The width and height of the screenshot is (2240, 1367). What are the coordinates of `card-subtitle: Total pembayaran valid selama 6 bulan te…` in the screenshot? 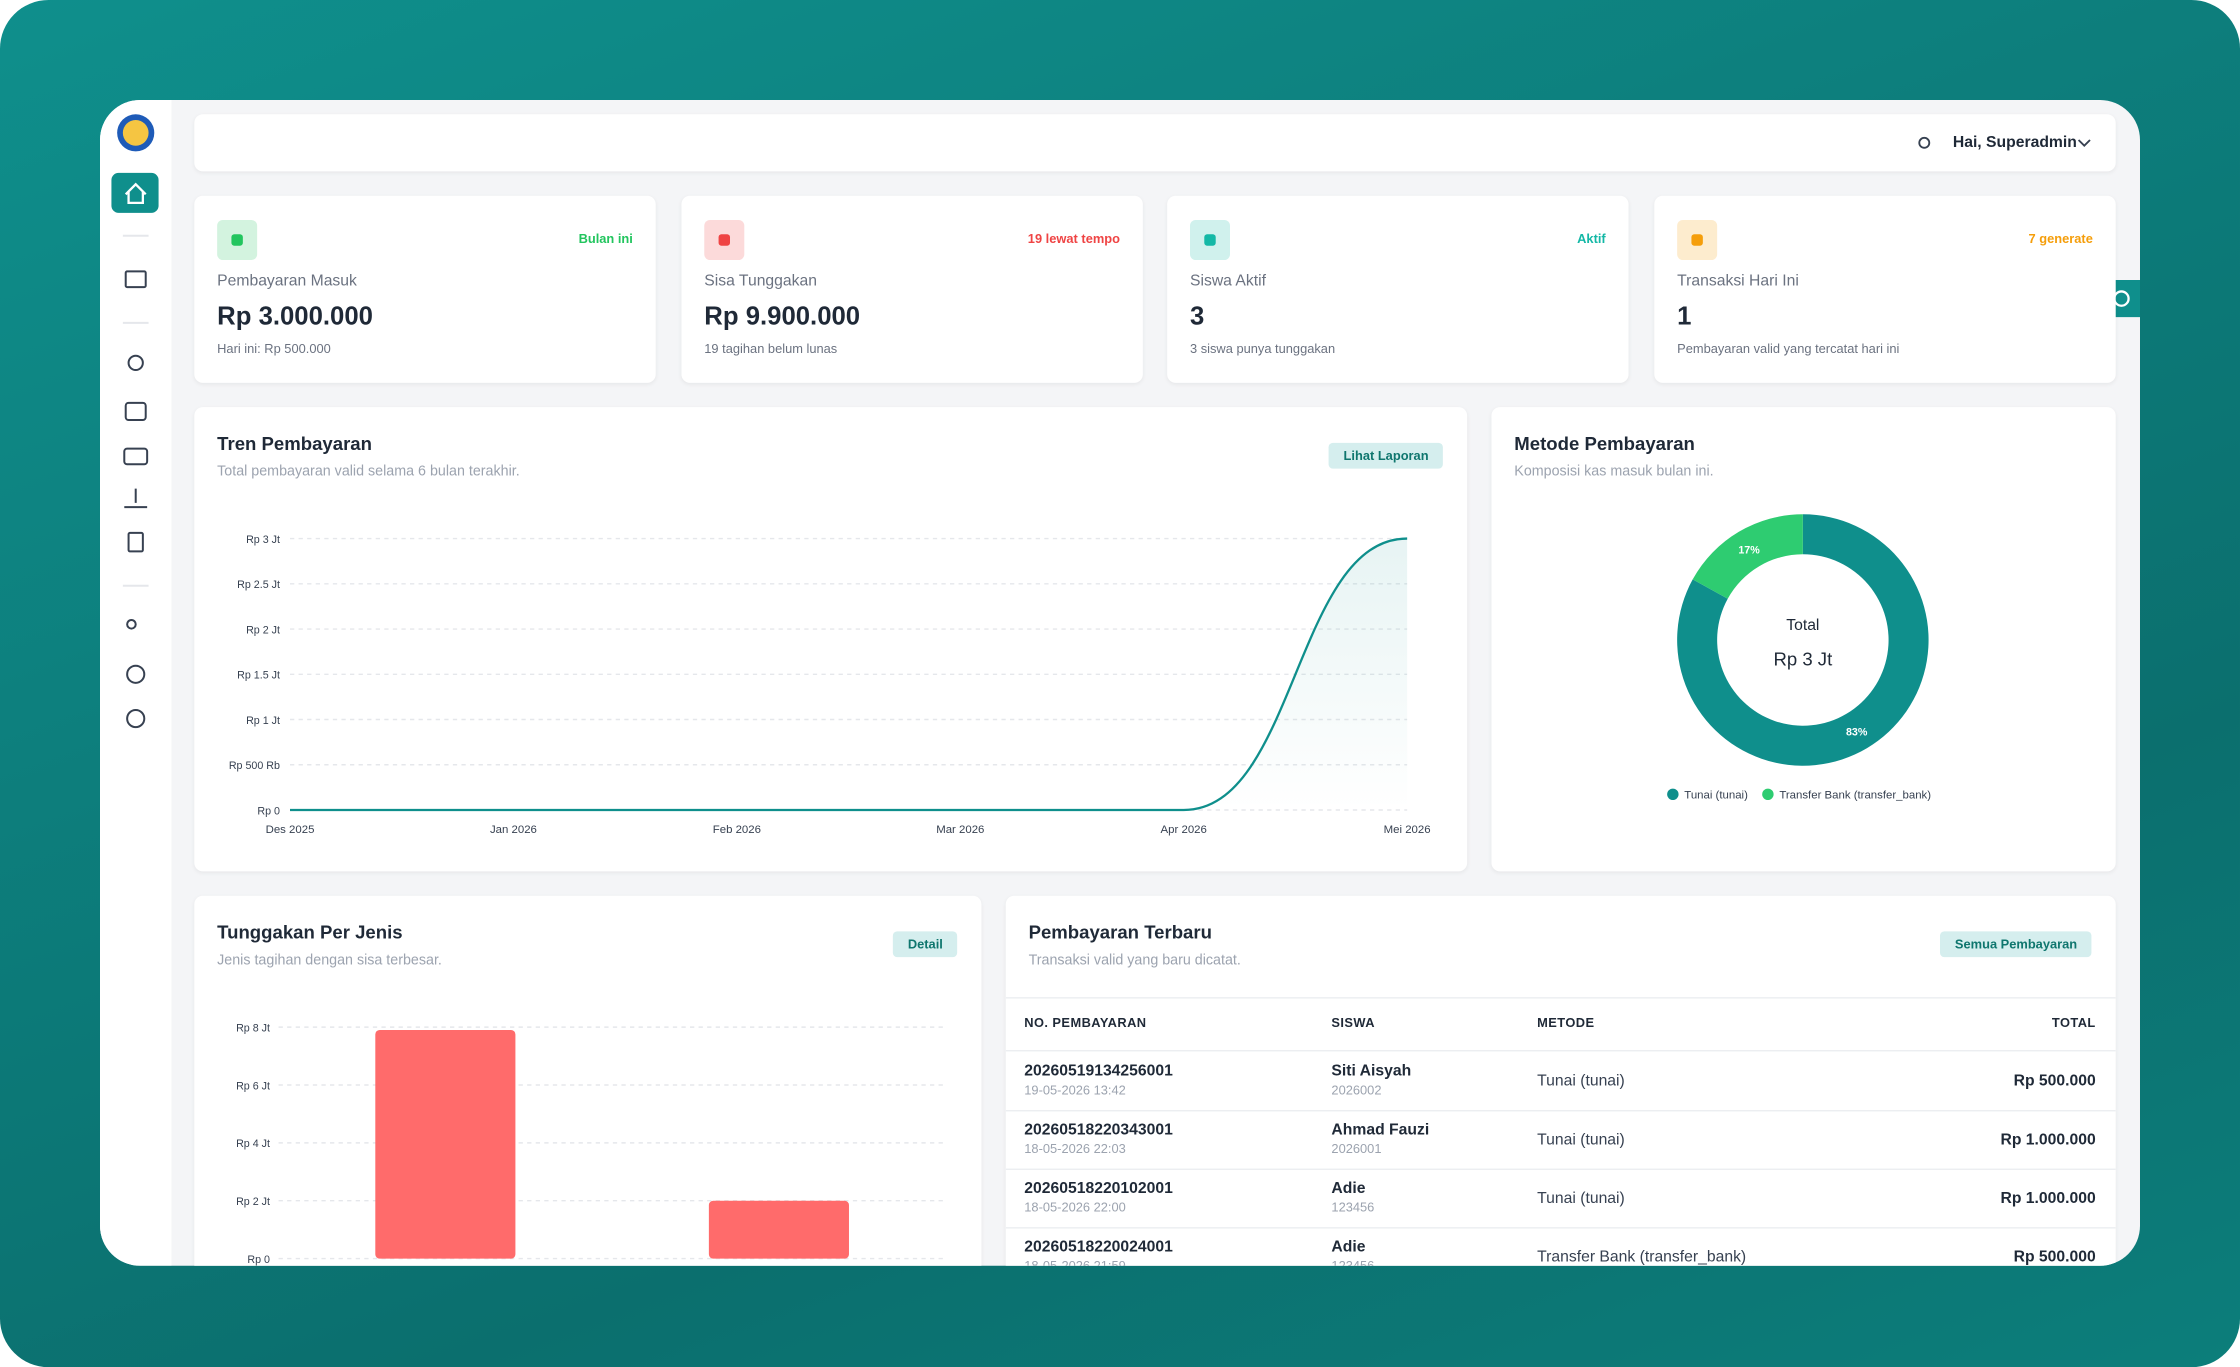 It's located at (368, 472).